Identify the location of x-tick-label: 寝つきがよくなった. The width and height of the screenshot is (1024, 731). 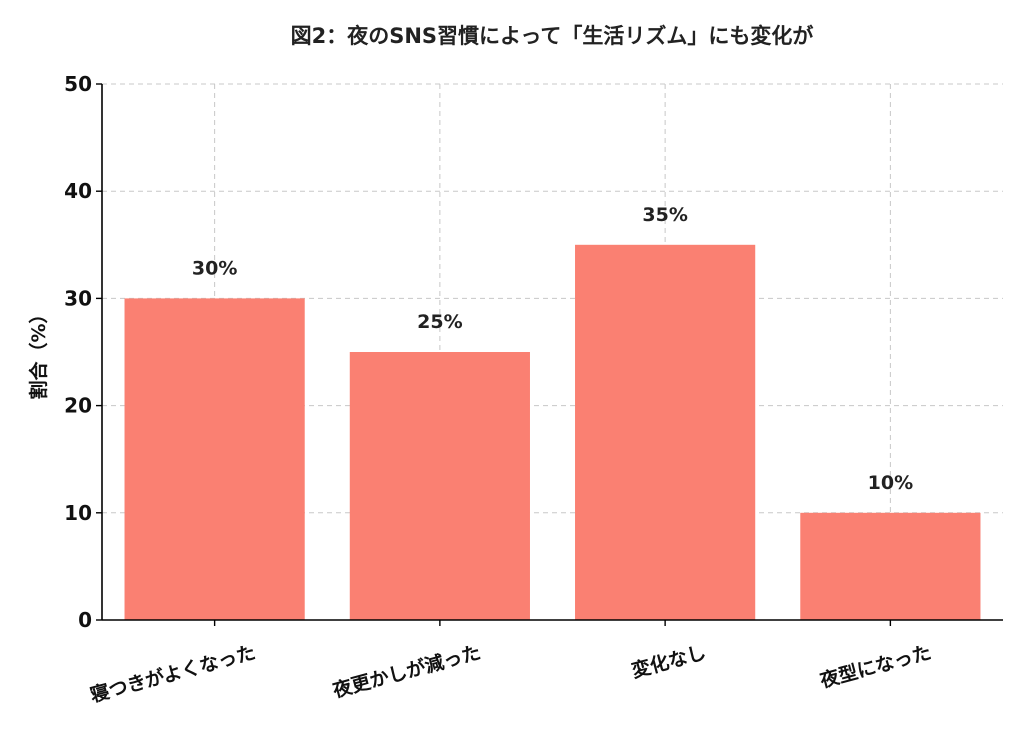
(173, 674).